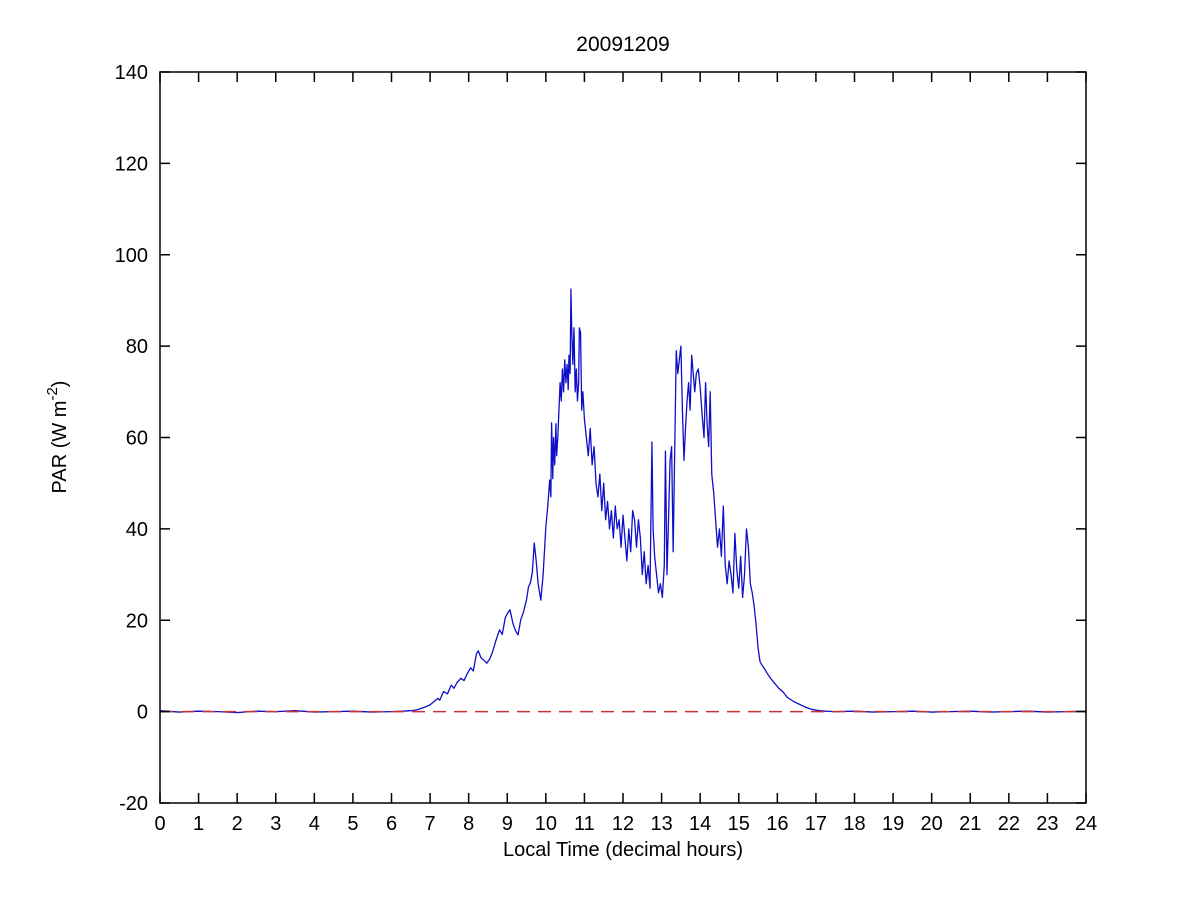 The image size is (1200, 900). What do you see at coordinates (1047, 824) in the screenshot?
I see `x-tick-label: 23` at bounding box center [1047, 824].